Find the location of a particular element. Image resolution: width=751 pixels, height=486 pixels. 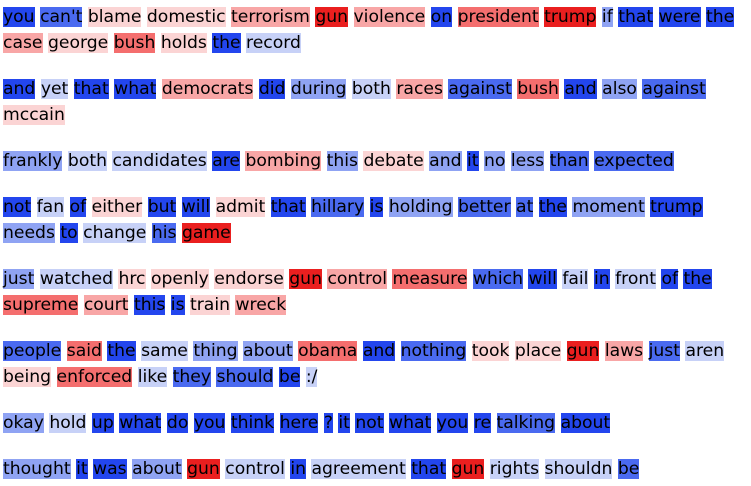

token: shouldn is located at coordinates (578, 469).